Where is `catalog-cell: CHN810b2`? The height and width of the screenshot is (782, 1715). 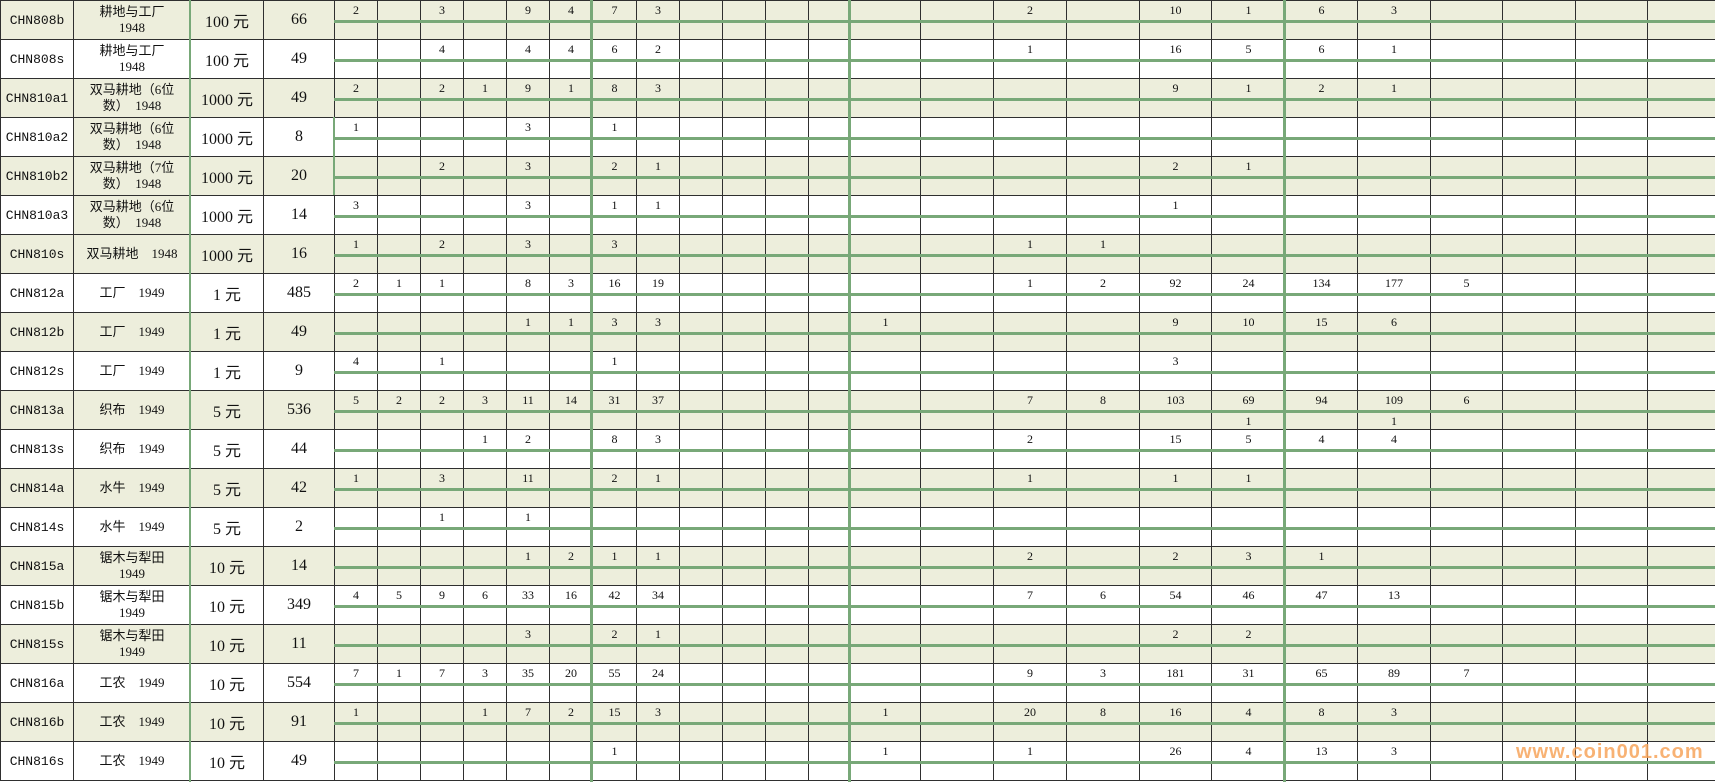
catalog-cell: CHN810b2 is located at coordinates (37, 176).